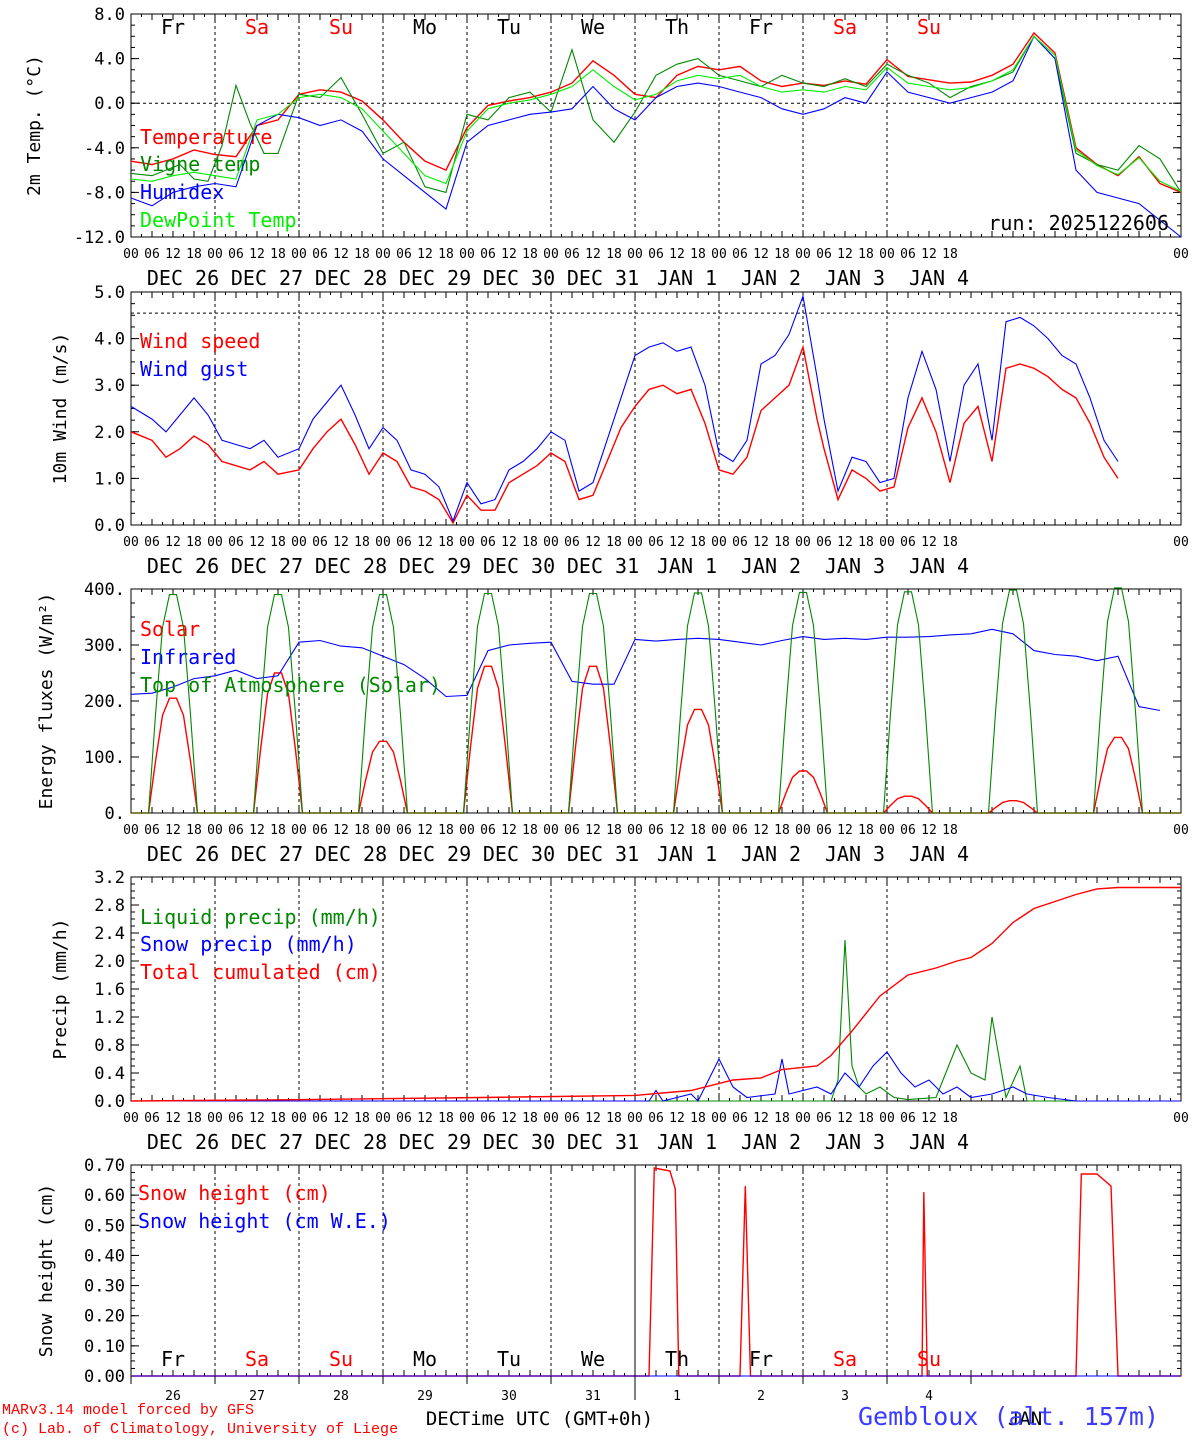 This screenshot has width=1194, height=1440. I want to click on y-tick-label: -4.0, so click(104, 149).